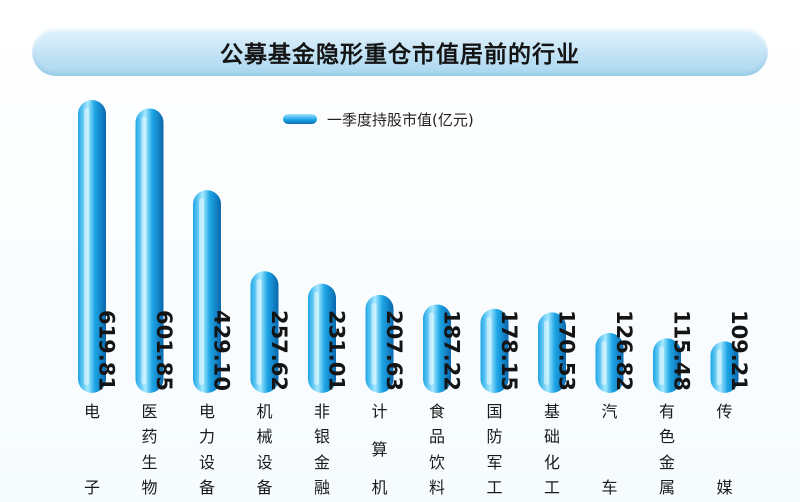 This screenshot has width=800, height=502. I want to click on title-banner: 公募基金隐形重仓市值居前的行业, so click(400, 52).